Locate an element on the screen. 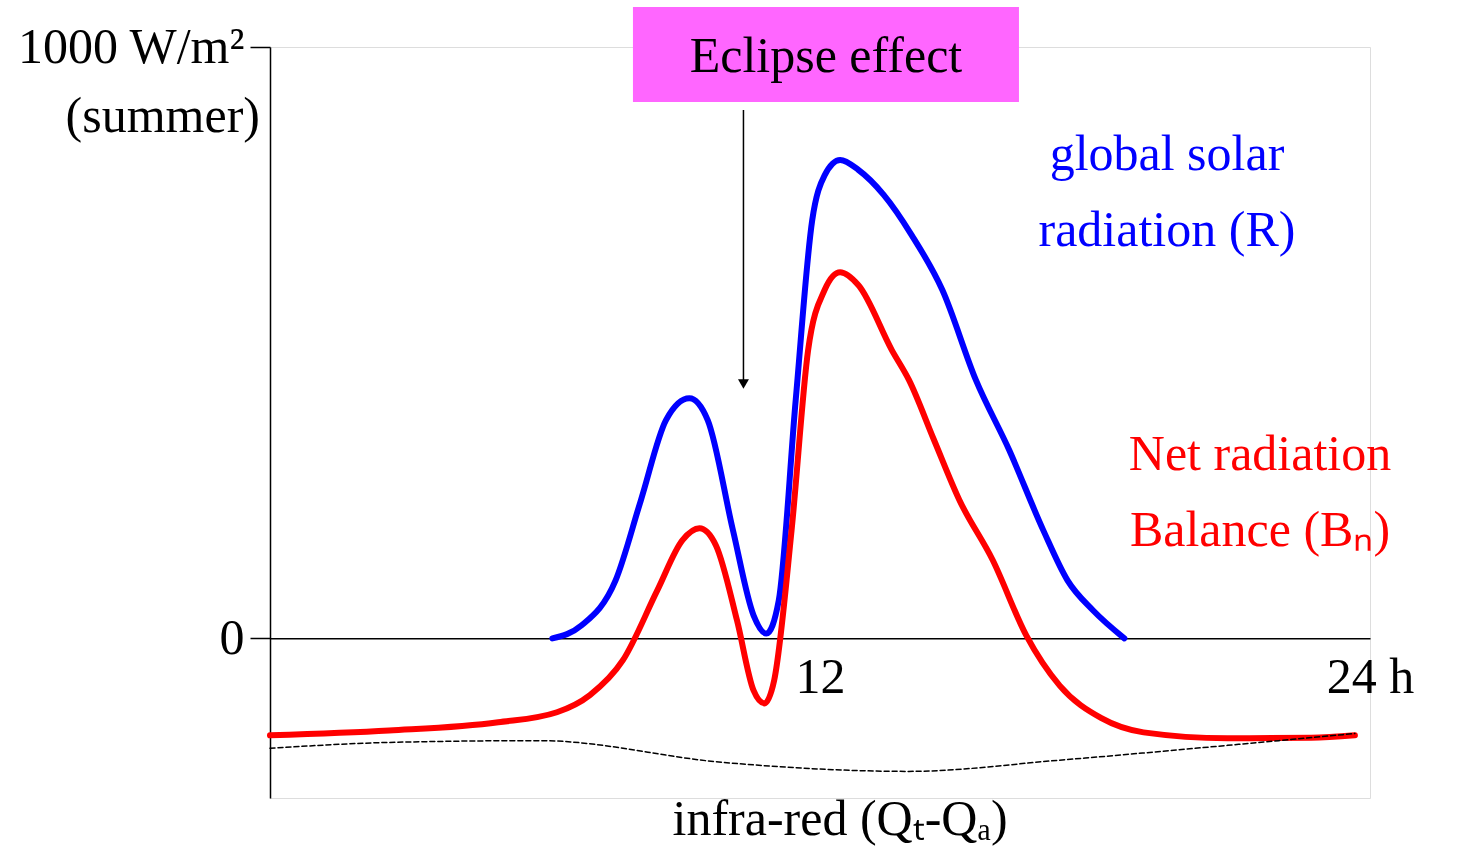  y-tick-label: 0 is located at coordinates (232, 636).